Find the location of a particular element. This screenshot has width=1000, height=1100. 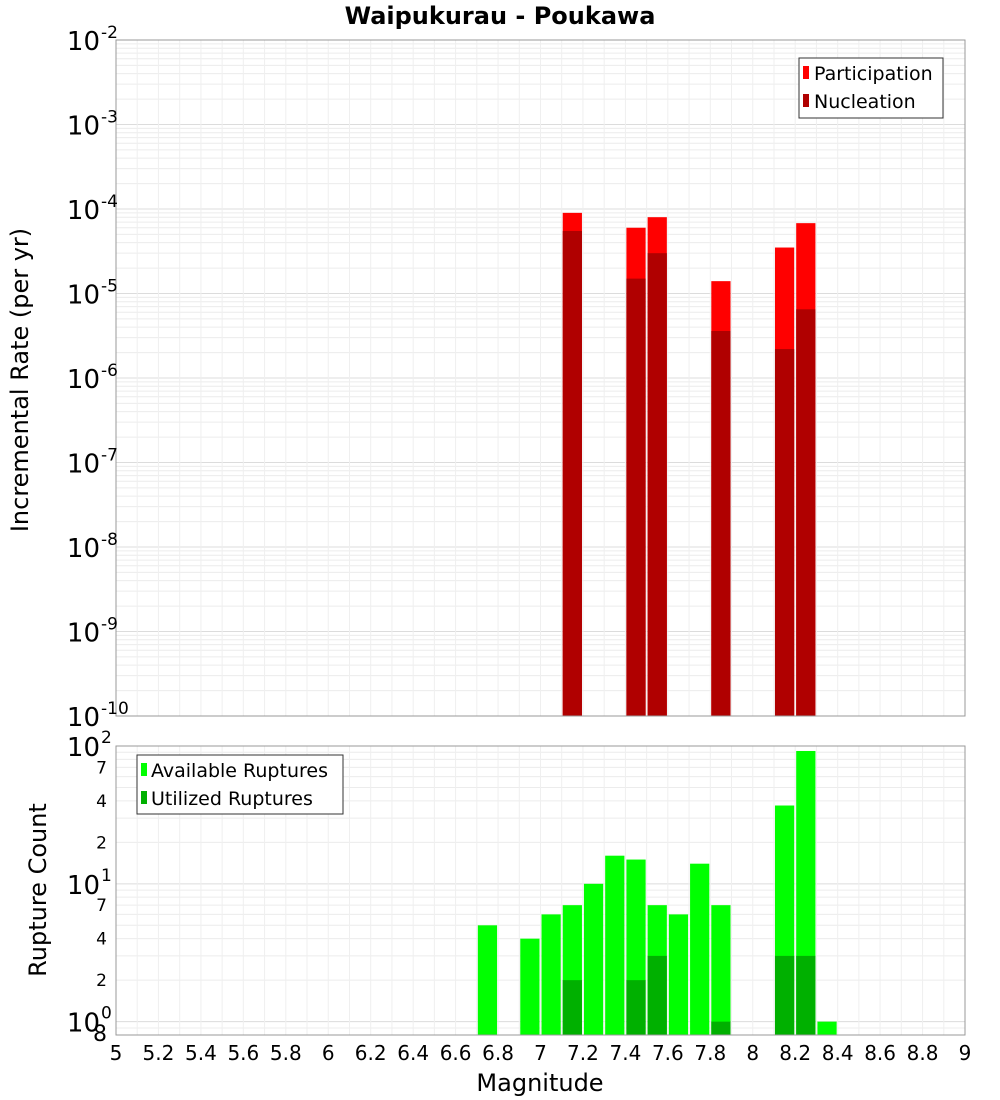

x-tick-label: 6.8 is located at coordinates (498, 1053).